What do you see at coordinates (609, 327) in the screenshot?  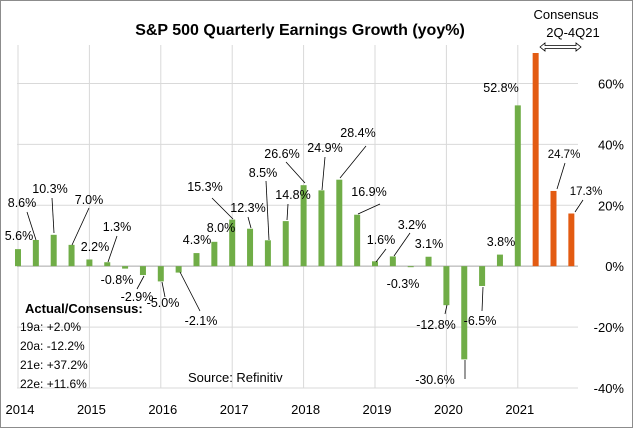 I see `y-tick-label: -20%` at bounding box center [609, 327].